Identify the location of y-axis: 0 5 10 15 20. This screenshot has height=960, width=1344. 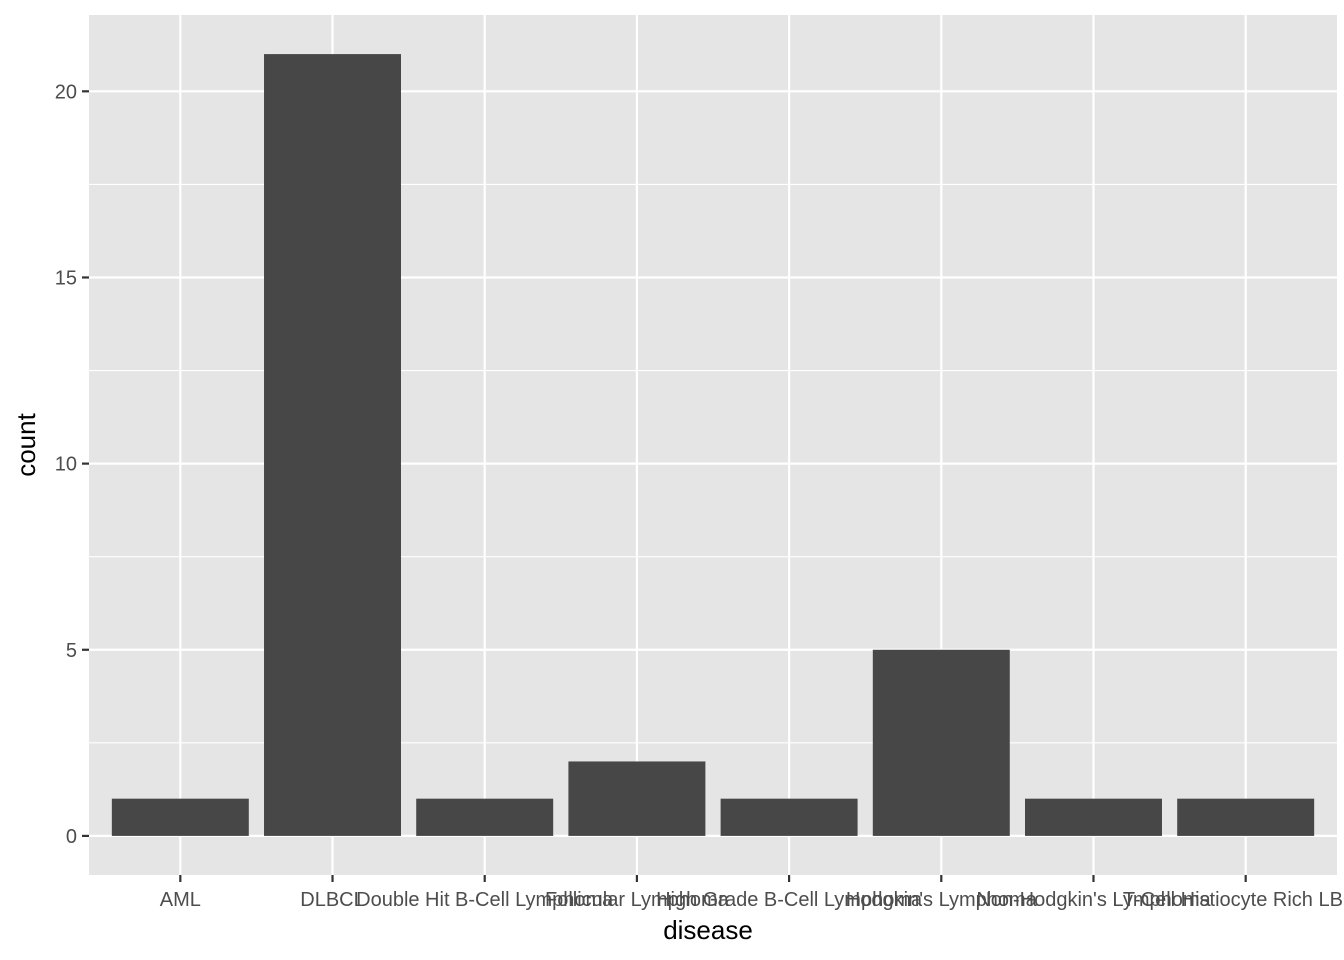
(72, 464).